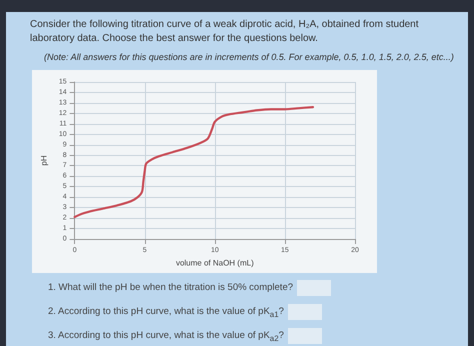 This screenshot has width=474, height=346. Describe the element at coordinates (44, 160) in the screenshot. I see `y-axis-title: pH` at that location.